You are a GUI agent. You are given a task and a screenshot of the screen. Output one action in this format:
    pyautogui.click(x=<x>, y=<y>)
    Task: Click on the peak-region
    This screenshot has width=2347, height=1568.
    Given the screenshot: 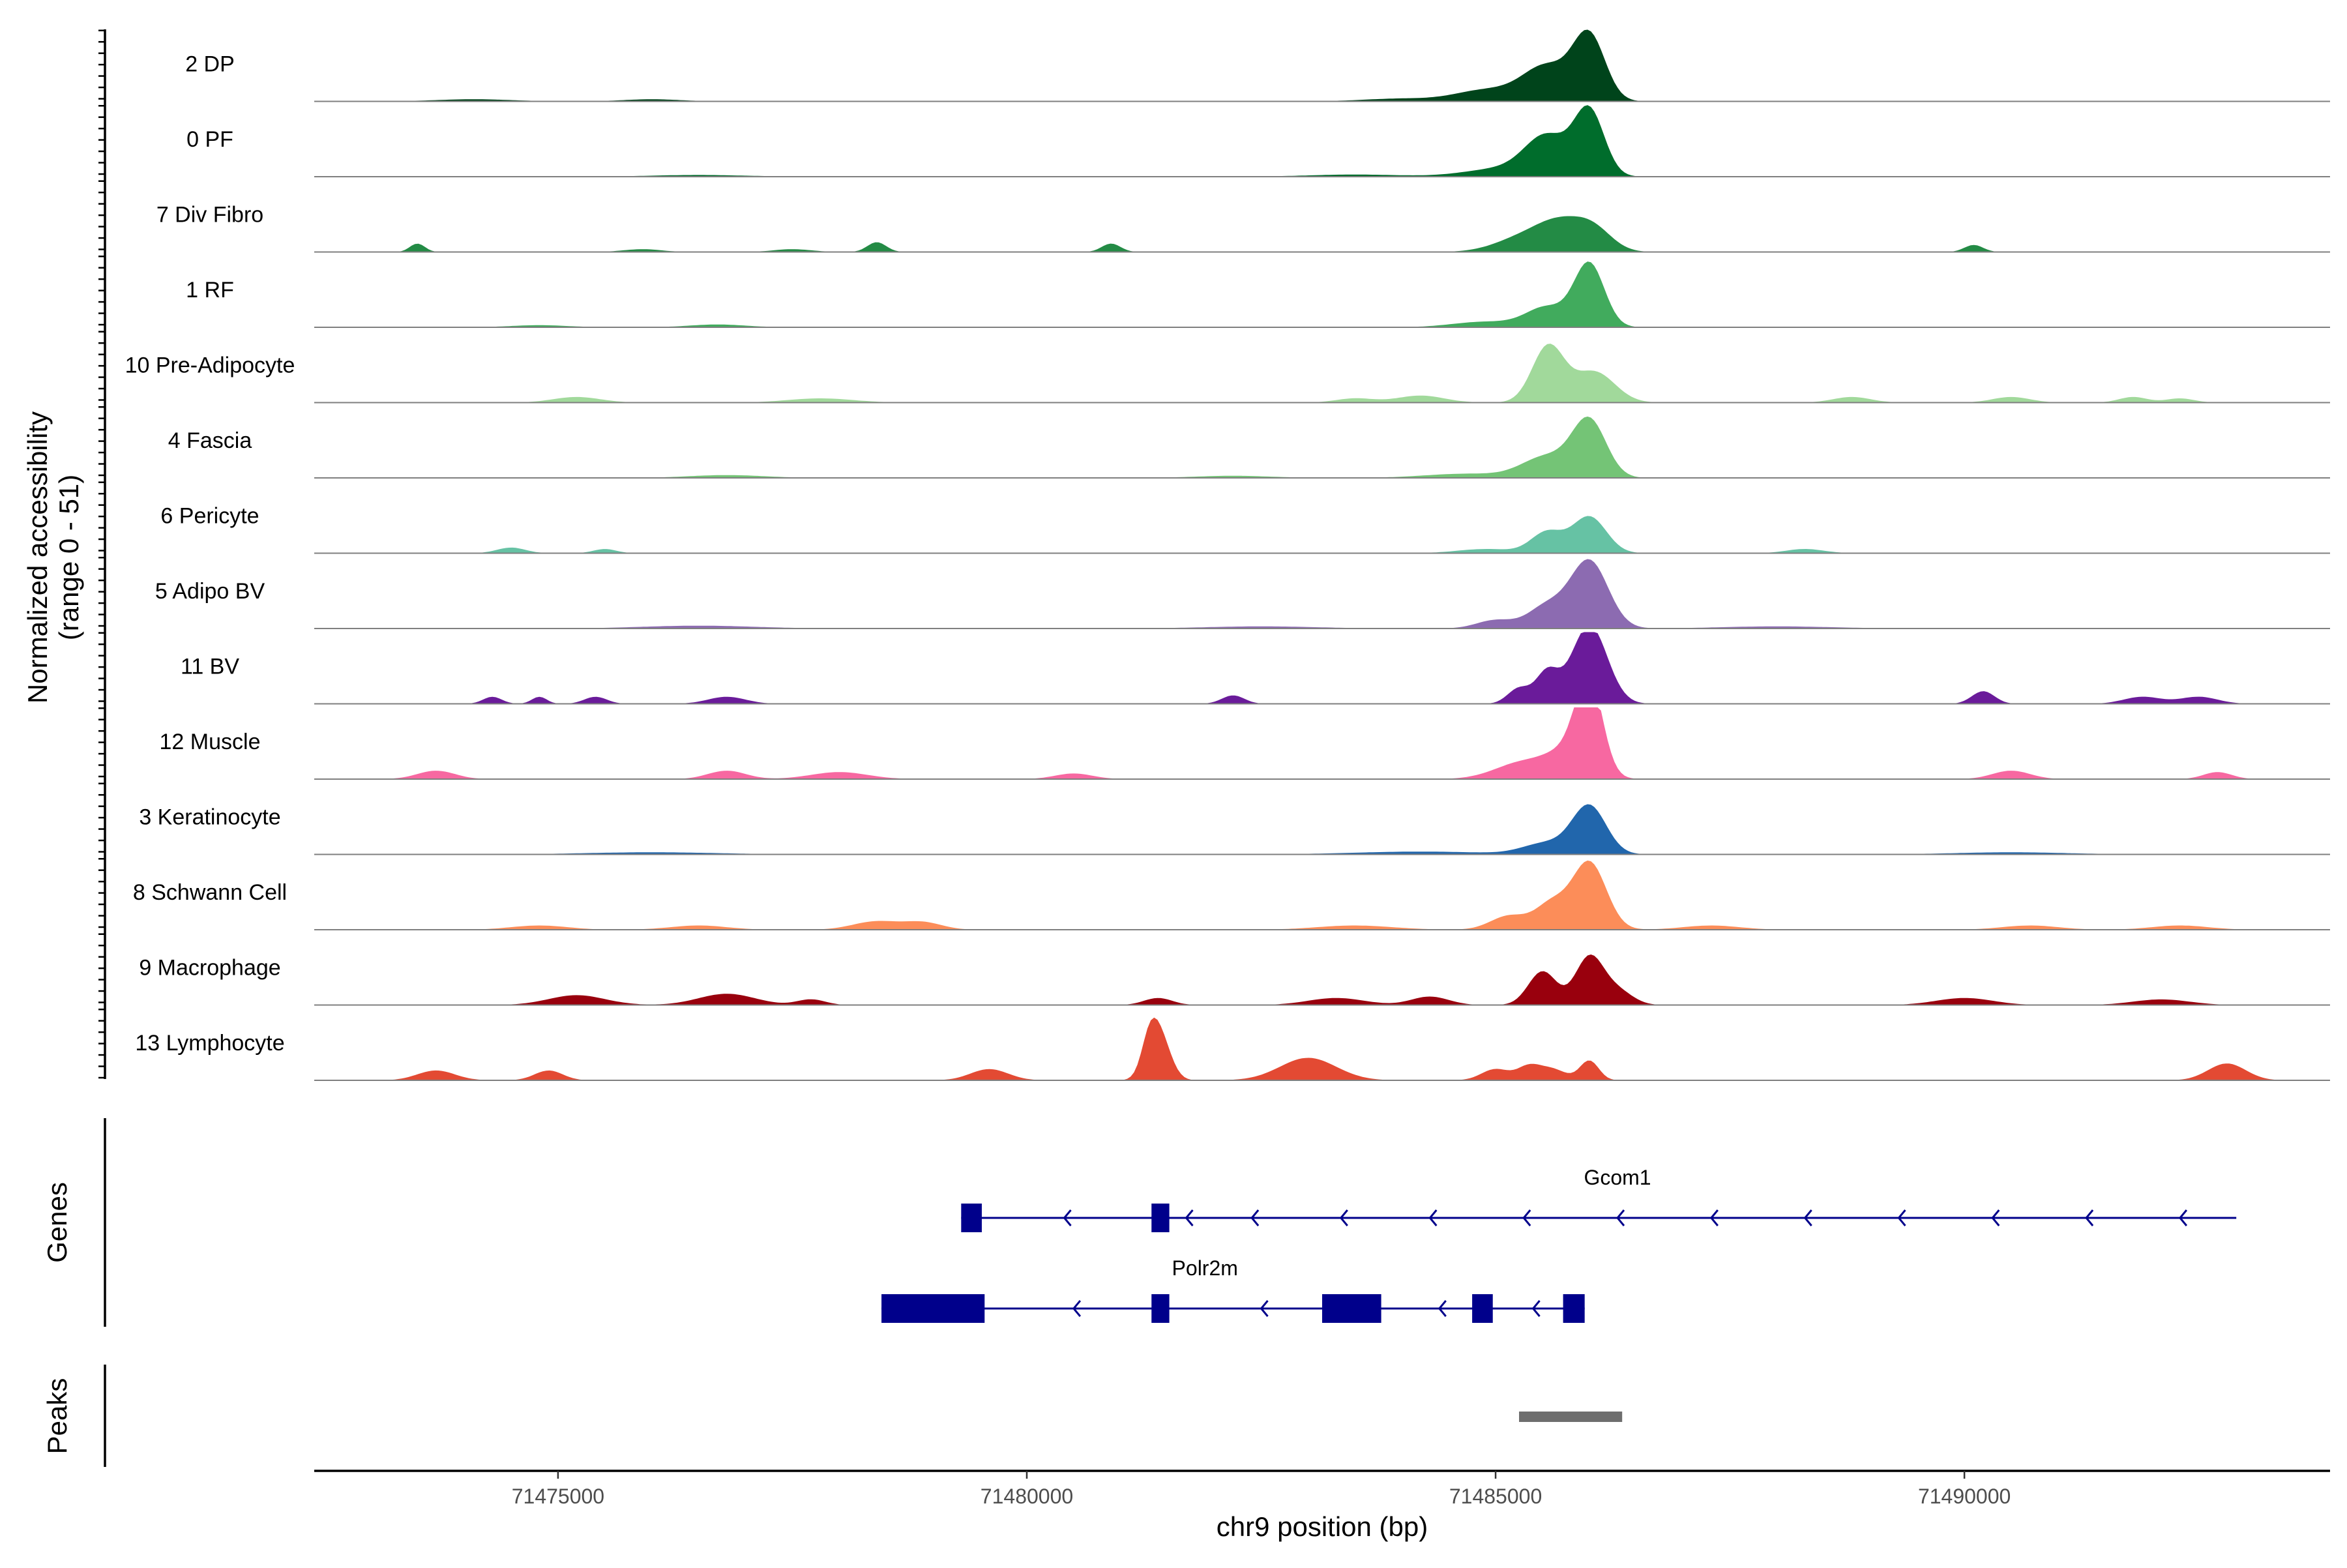 What is the action you would take?
    pyautogui.click(x=1571, y=1417)
    